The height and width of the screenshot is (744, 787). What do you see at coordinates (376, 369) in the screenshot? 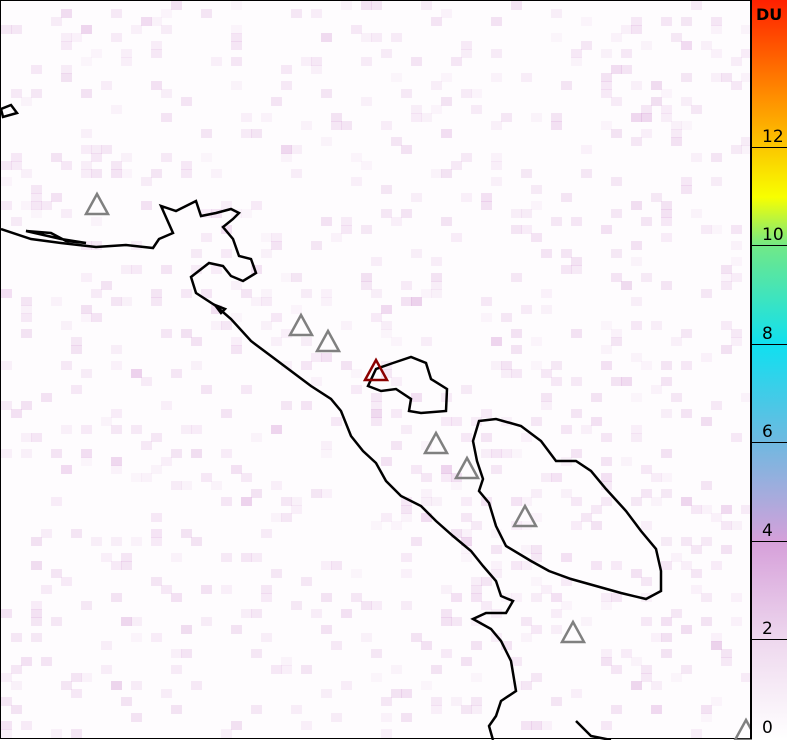
I see `active-volcano-marker` at bounding box center [376, 369].